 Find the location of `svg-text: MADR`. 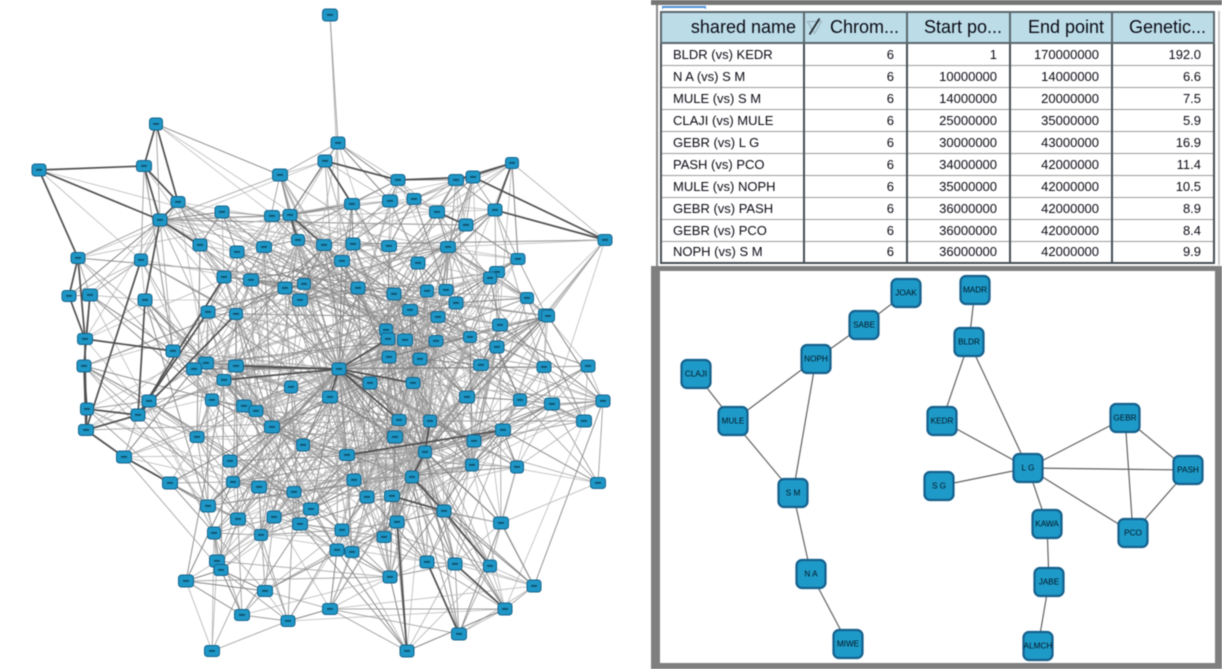

svg-text: MADR is located at coordinates (975, 290).